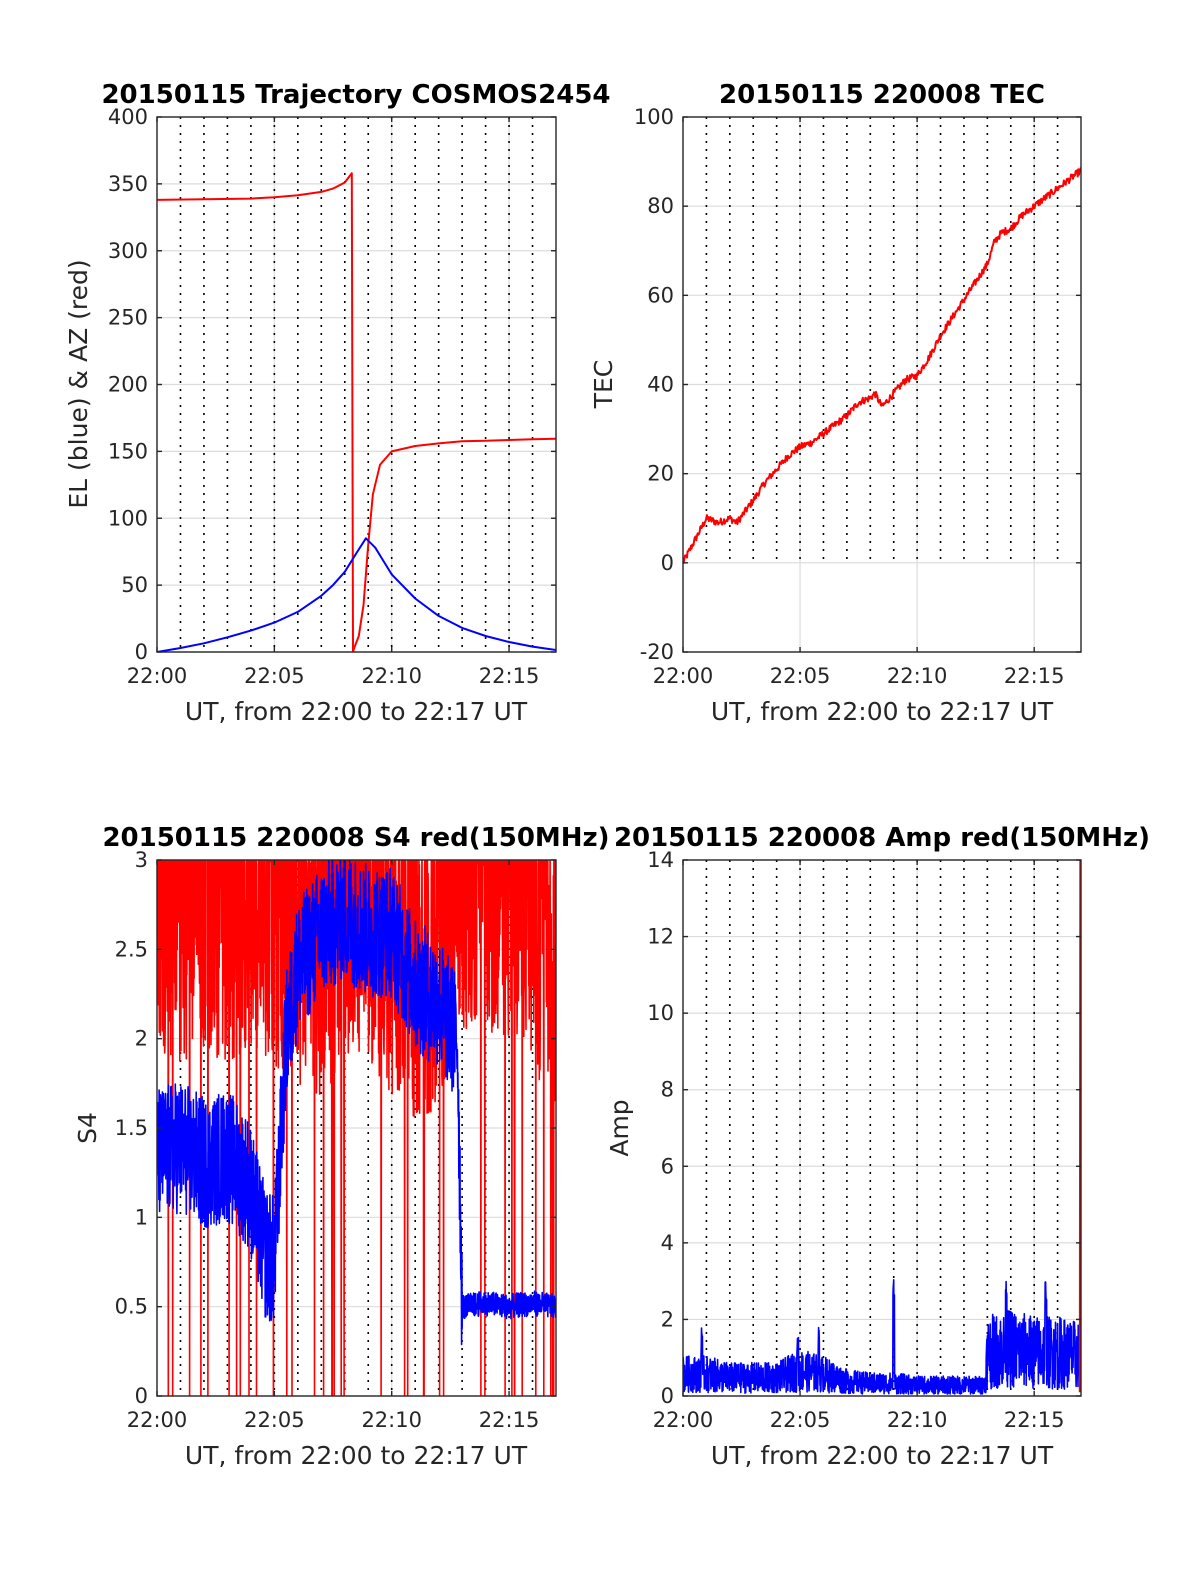  I want to click on chart-title-amp: 20150115 220008 Amp red(150MHz), so click(882, 838).